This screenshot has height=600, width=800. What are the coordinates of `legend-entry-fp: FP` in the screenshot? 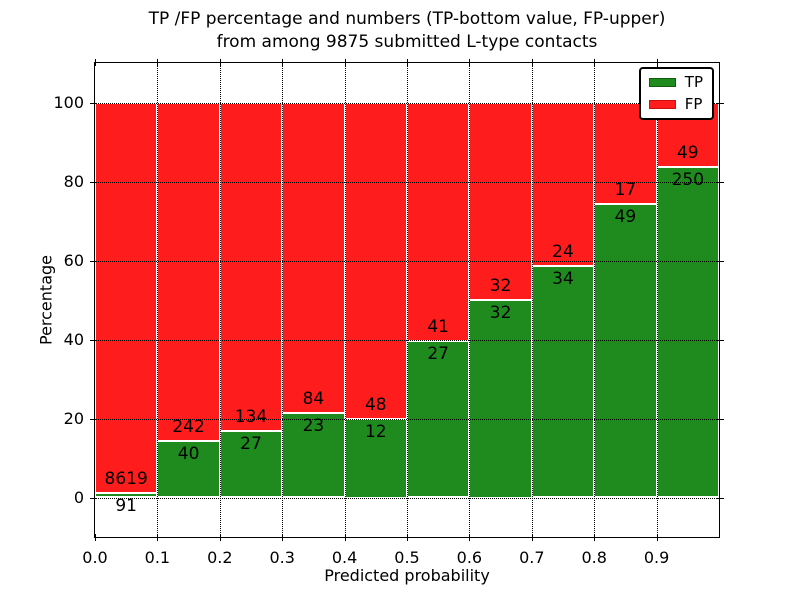 It's located at (675, 104).